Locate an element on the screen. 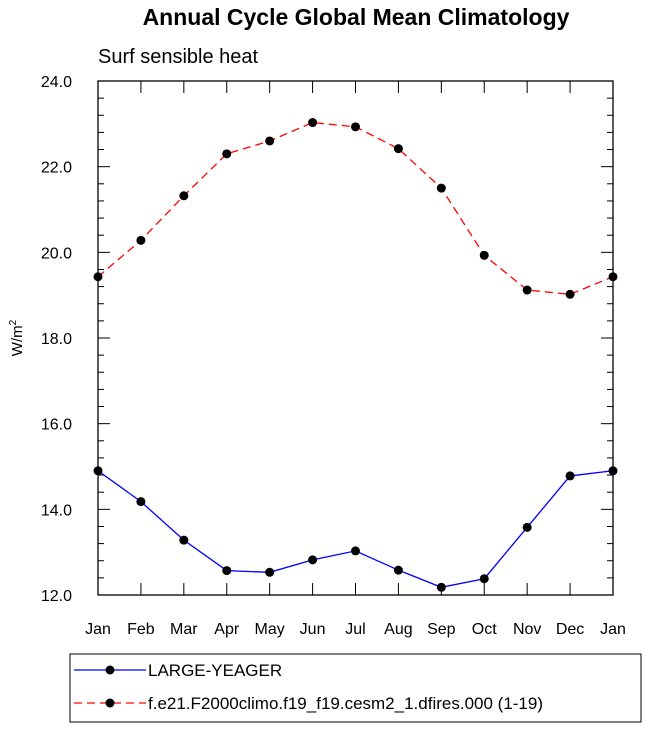  y-axis-label: W/m2 is located at coordinates (17, 337).